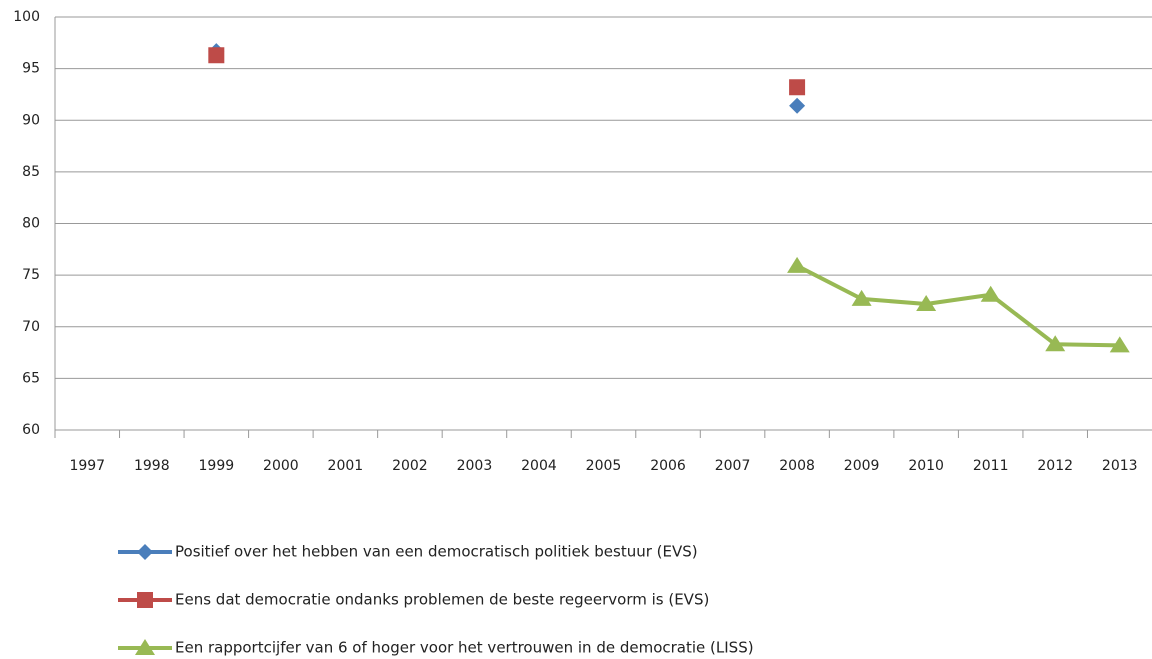 Image resolution: width=1152 pixels, height=659 pixels. What do you see at coordinates (1120, 466) in the screenshot?
I see `x-tick-label: 2013` at bounding box center [1120, 466].